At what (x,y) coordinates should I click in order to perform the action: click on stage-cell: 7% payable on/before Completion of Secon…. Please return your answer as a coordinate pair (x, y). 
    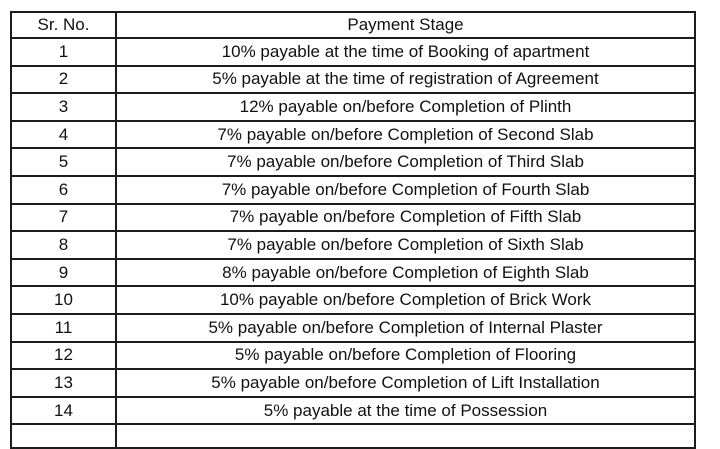
    Looking at the image, I should click on (405, 134).